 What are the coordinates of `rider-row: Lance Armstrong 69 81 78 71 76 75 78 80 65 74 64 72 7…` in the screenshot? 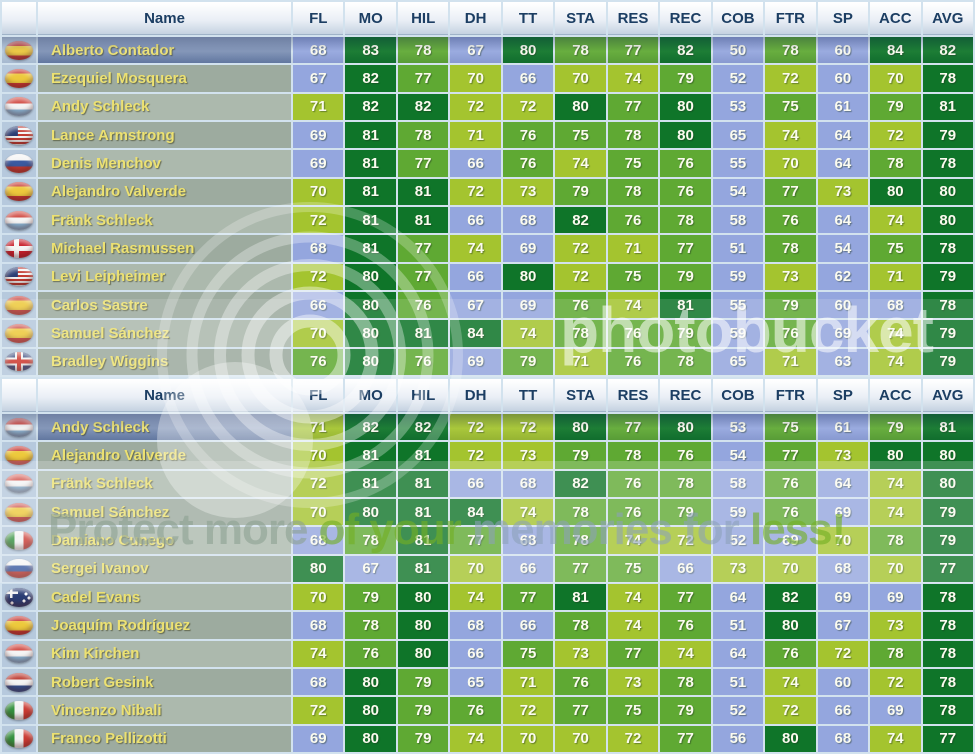 It's located at (487, 135).